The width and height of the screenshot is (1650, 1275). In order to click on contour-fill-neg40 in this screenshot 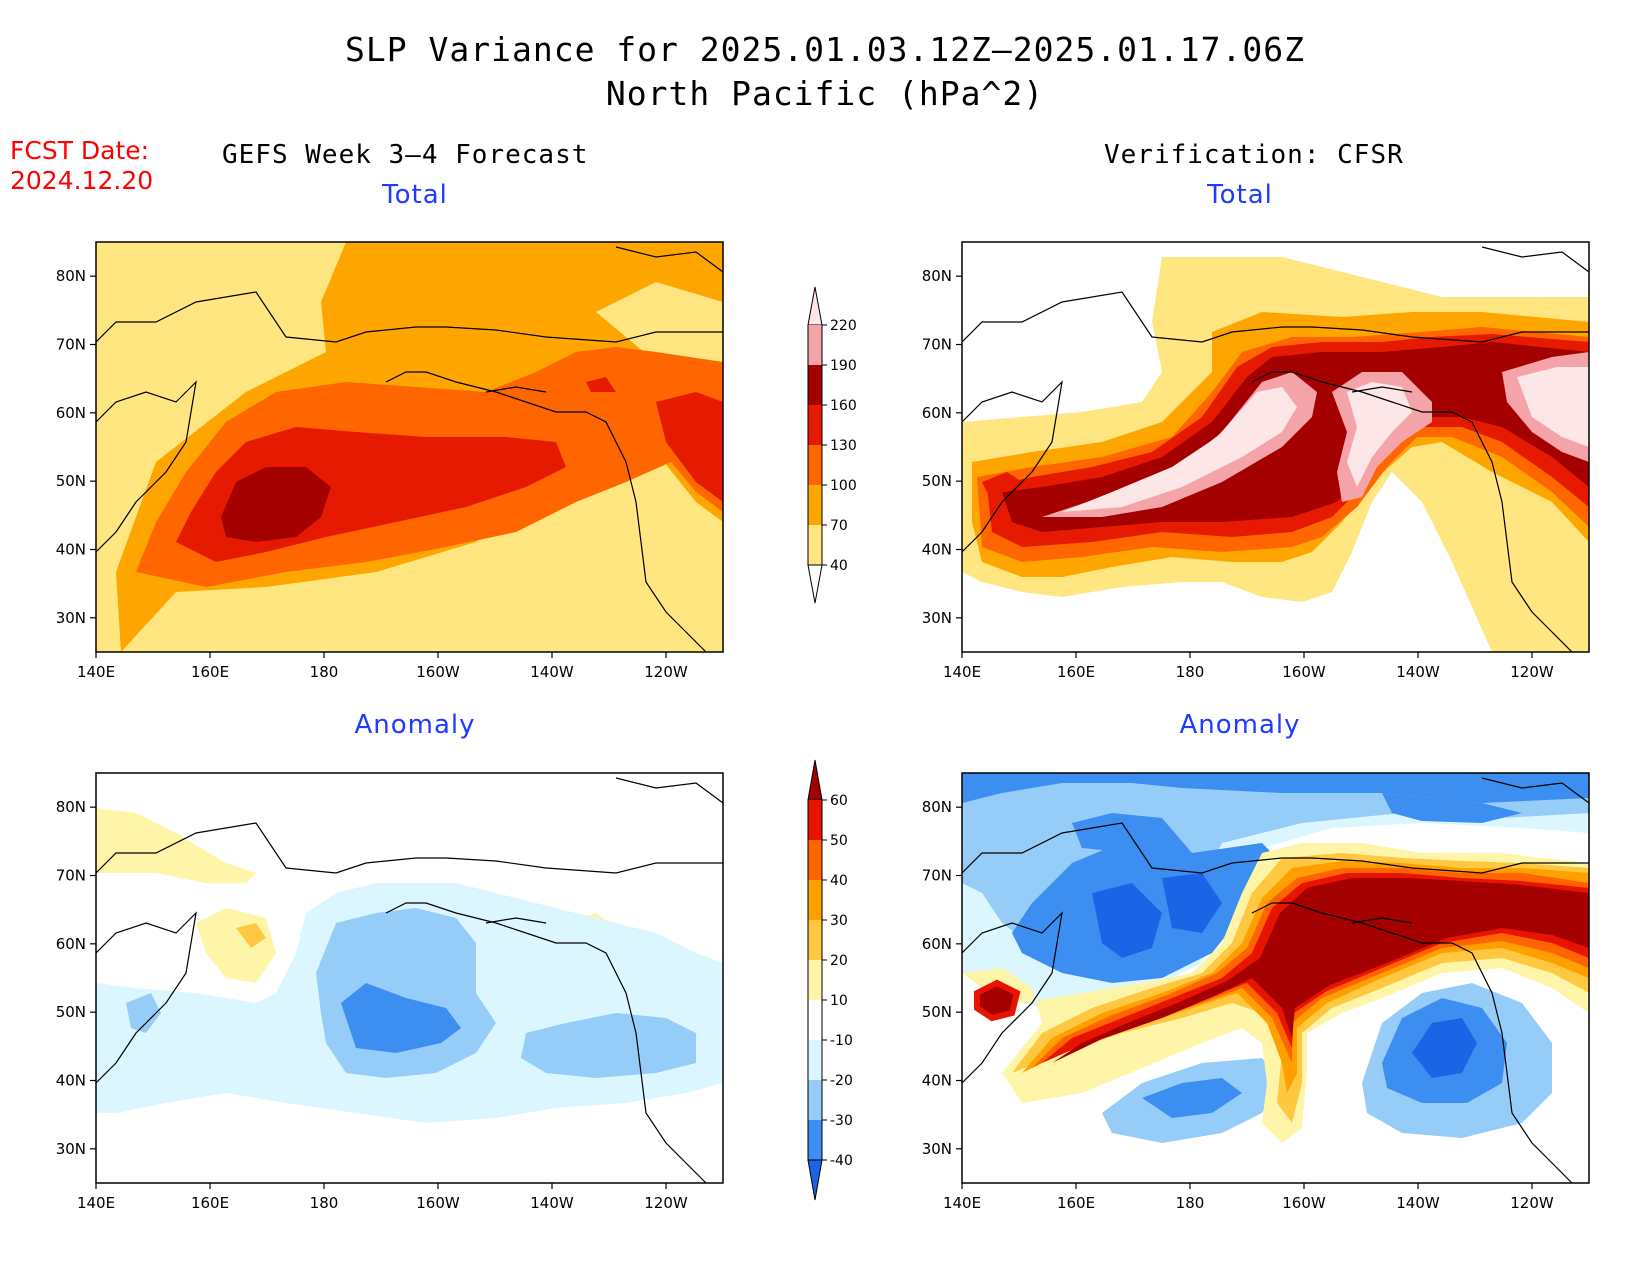, I will do `click(1127, 920)`.